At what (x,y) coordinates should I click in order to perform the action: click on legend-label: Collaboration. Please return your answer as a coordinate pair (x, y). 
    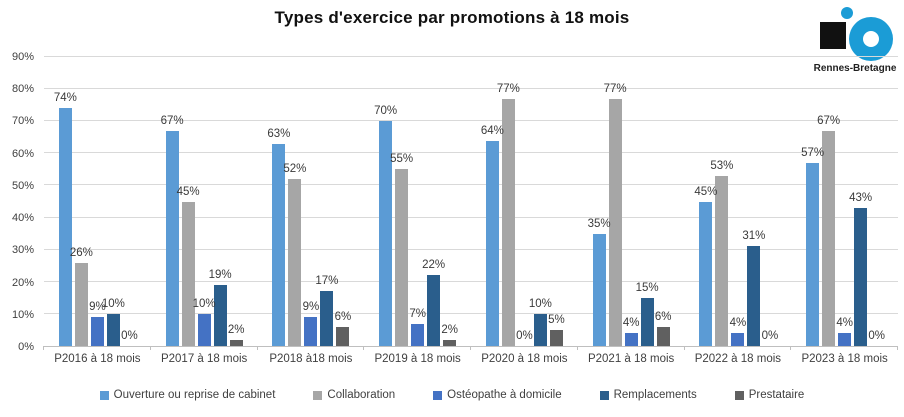
    Looking at the image, I should click on (361, 395).